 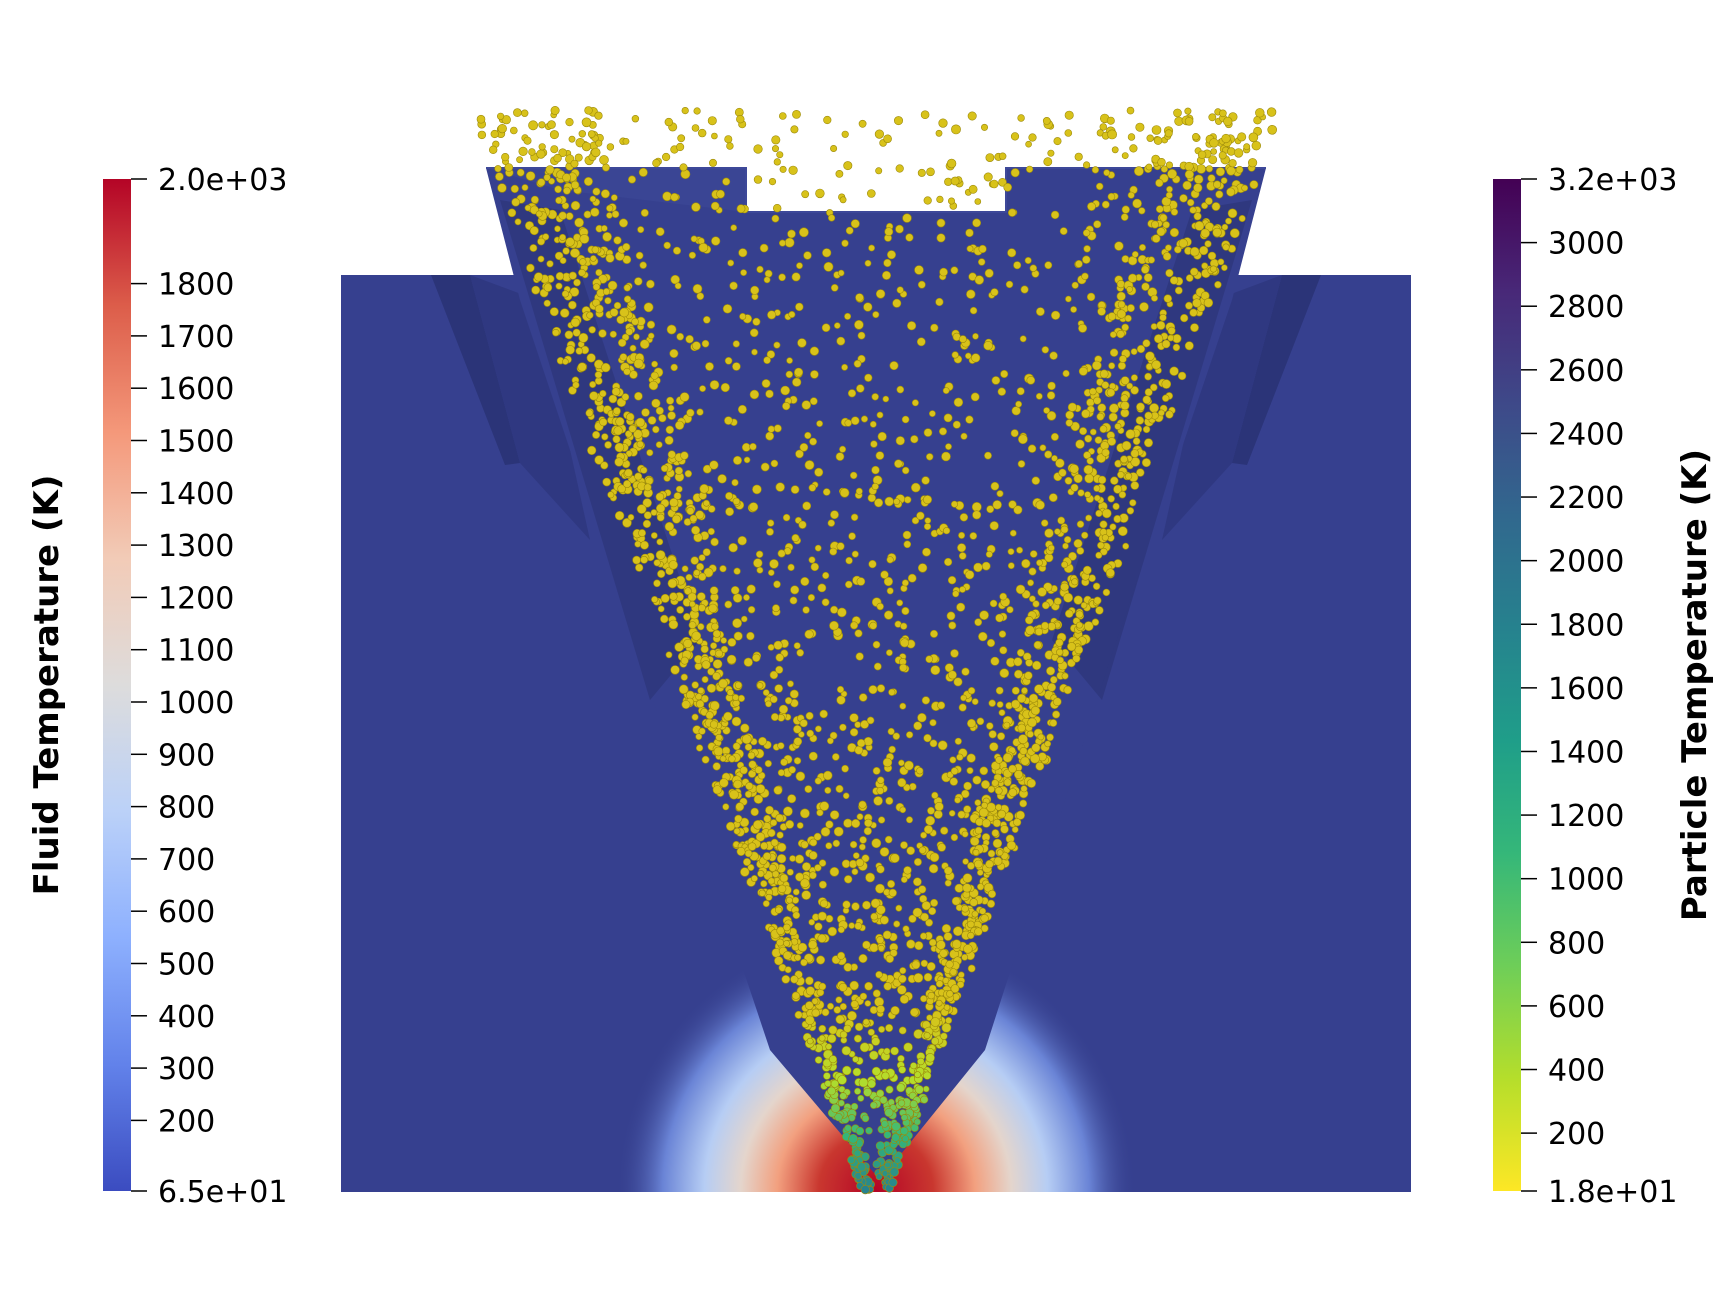 What do you see at coordinates (1576, 1134) in the screenshot?
I see `colorbar-tick-label: 200` at bounding box center [1576, 1134].